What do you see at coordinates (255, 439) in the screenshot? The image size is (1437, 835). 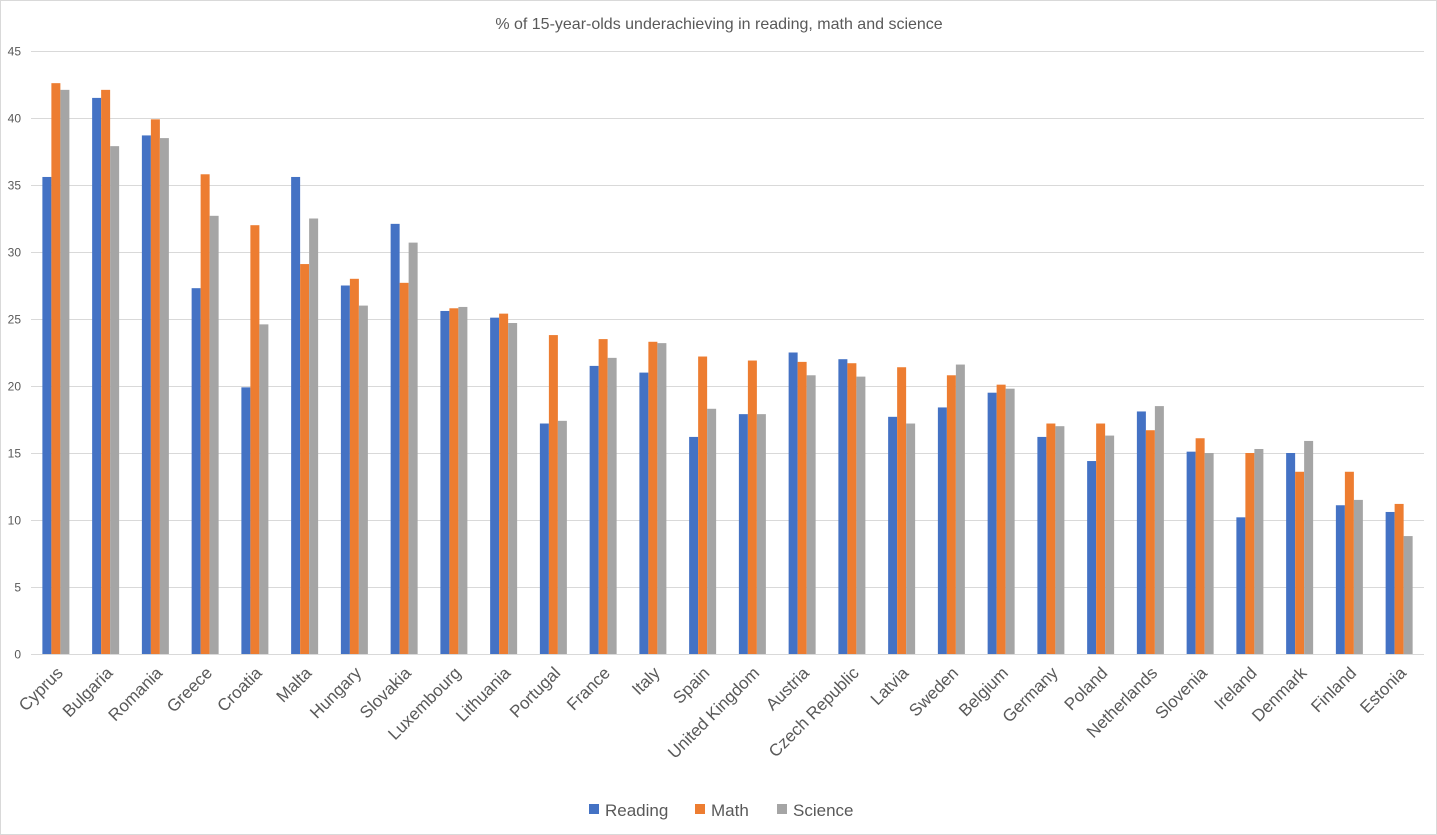 I see `bar-math-croatia` at bounding box center [255, 439].